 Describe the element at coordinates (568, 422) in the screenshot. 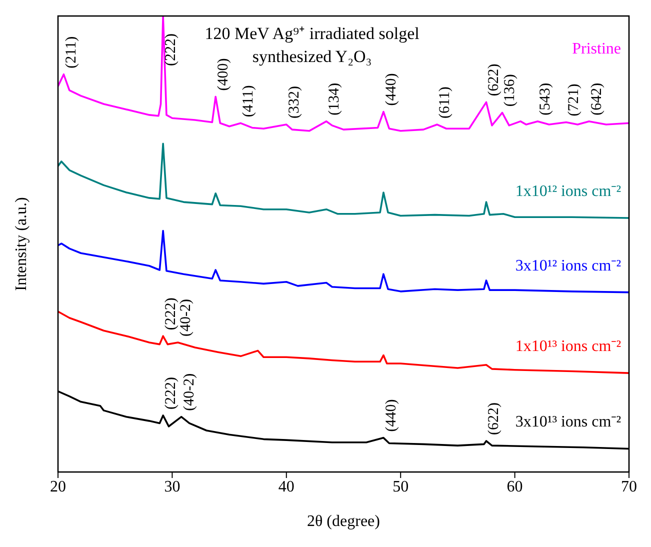

I see `series-label: 3x10¹³ ions cm⁻²` at that location.